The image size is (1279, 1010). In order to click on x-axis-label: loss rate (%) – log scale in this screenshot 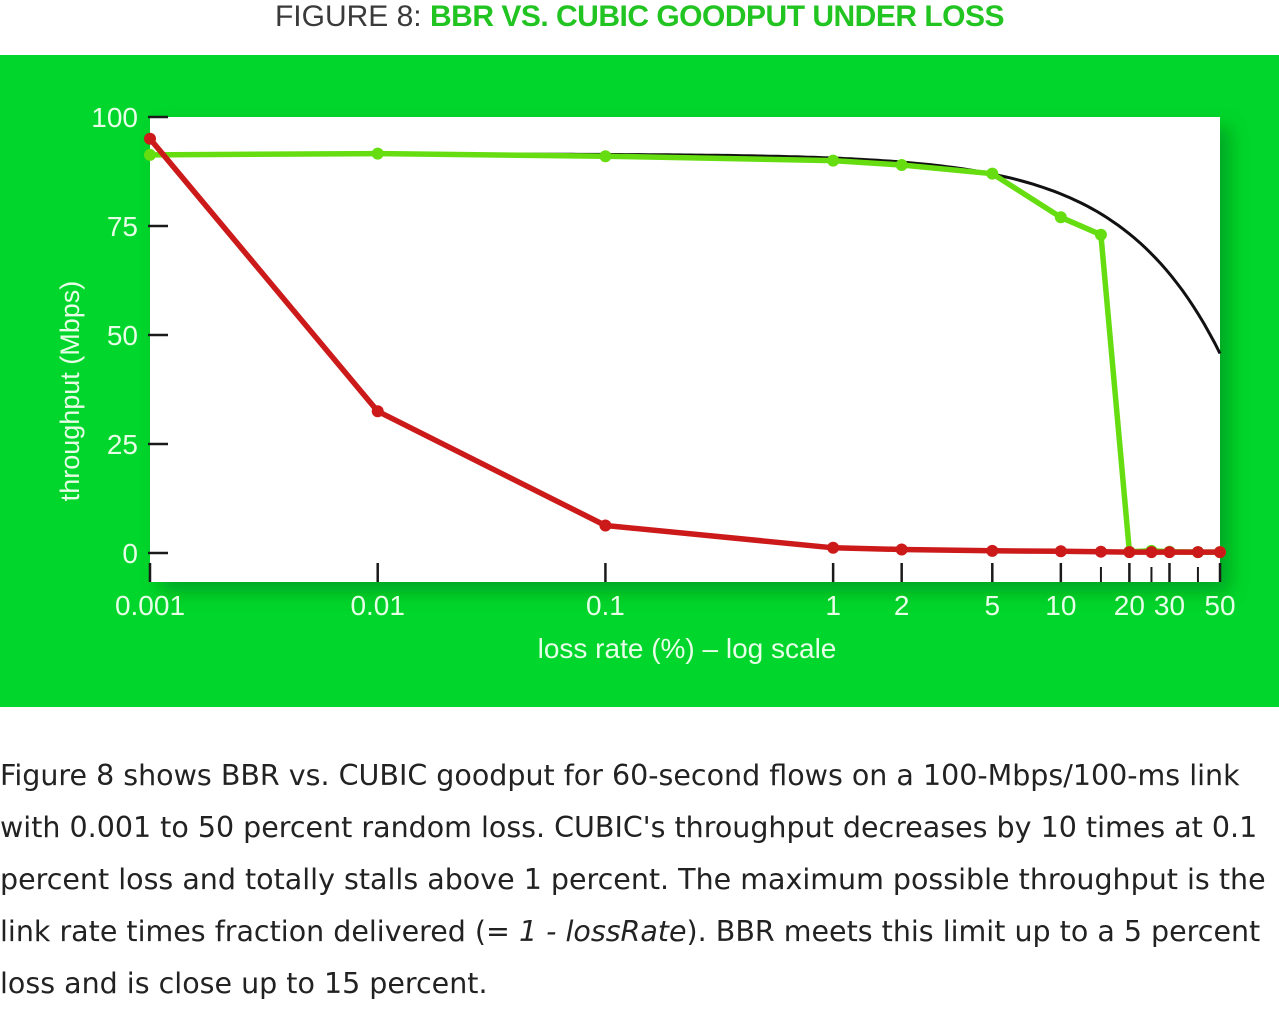, I will do `click(687, 648)`.